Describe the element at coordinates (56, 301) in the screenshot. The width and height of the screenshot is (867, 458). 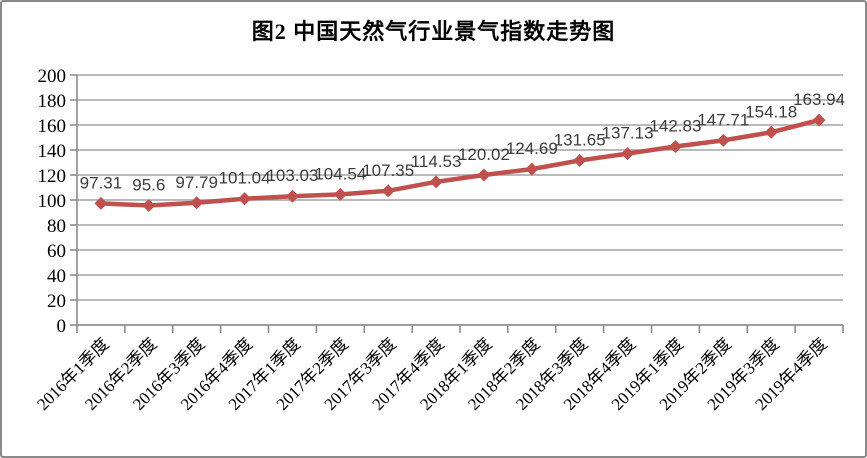
I see `y-tick-label: 20` at that location.